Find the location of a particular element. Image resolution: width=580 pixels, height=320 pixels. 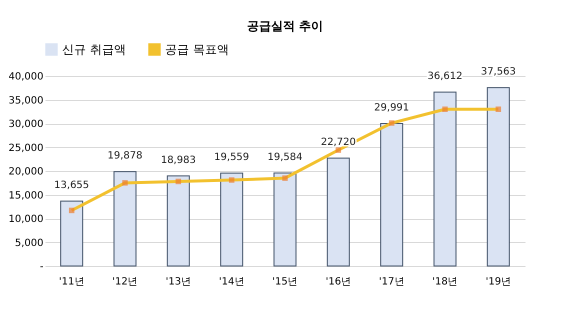

y-tick-label: 25,000 is located at coordinates (26, 148).